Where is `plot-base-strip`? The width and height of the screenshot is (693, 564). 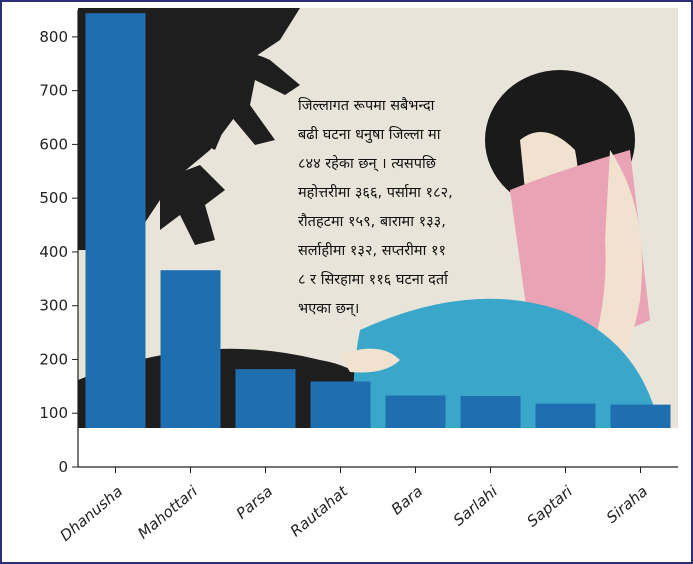 plot-base-strip is located at coordinates (378, 447).